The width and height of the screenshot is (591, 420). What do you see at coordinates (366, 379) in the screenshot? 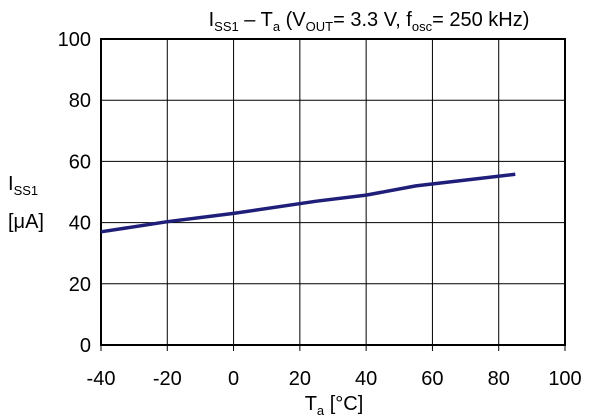
I see `x-tick-label: 40` at bounding box center [366, 379].